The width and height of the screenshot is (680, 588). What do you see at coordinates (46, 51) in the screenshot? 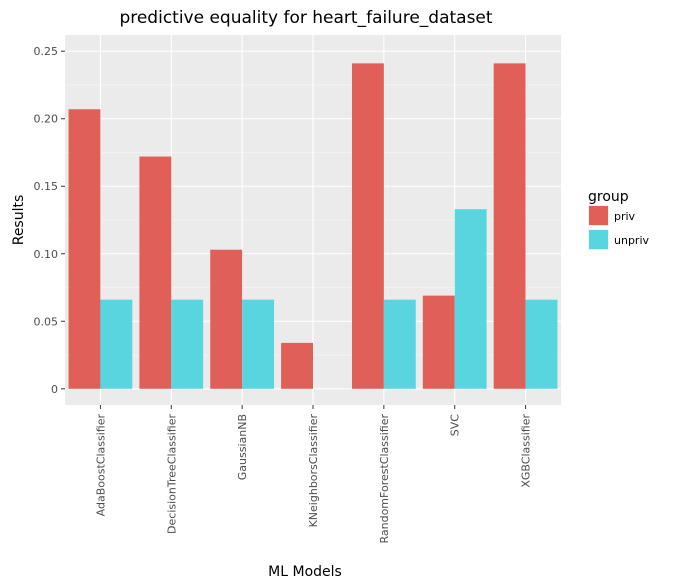
I see `y-tick-label: 0.25` at bounding box center [46, 51].